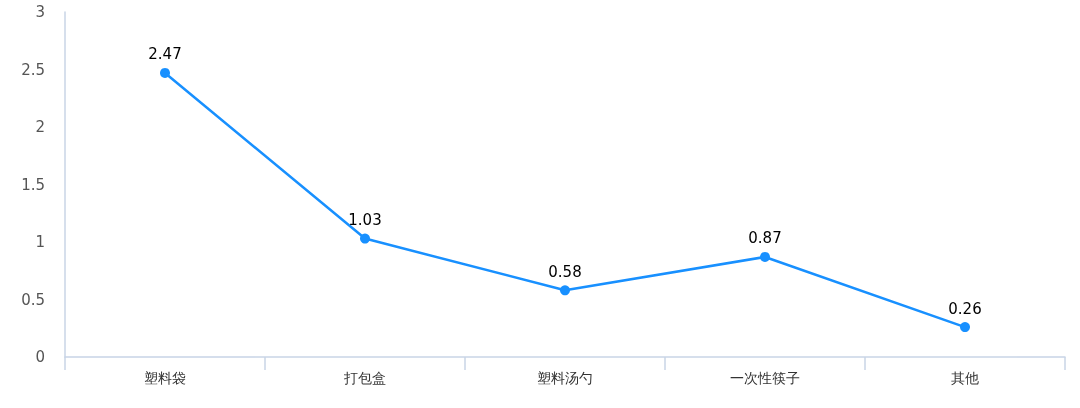 This screenshot has height=408, width=1080. I want to click on x-tick-label: 其他, so click(965, 378).